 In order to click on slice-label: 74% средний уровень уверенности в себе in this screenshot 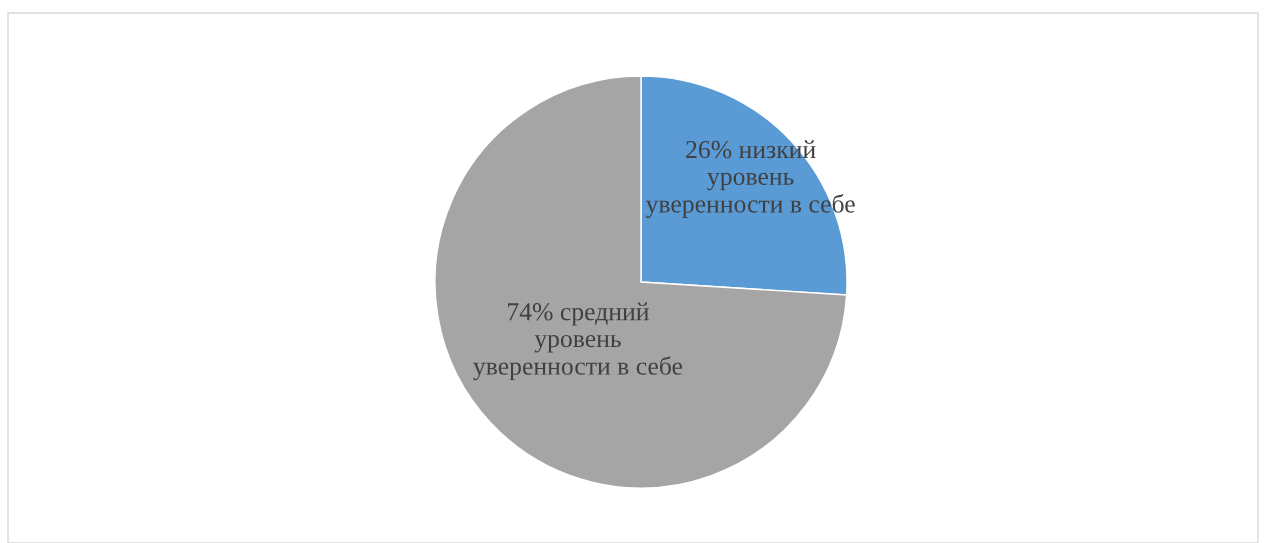, I will do `click(578, 341)`.